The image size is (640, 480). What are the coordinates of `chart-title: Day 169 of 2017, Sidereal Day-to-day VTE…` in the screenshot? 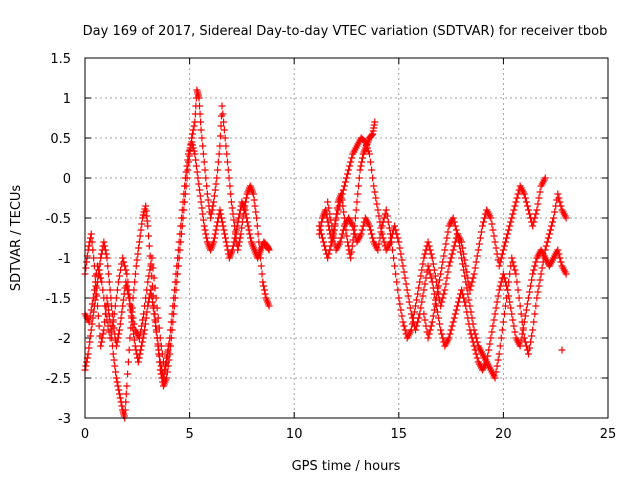 It's located at (345, 31).